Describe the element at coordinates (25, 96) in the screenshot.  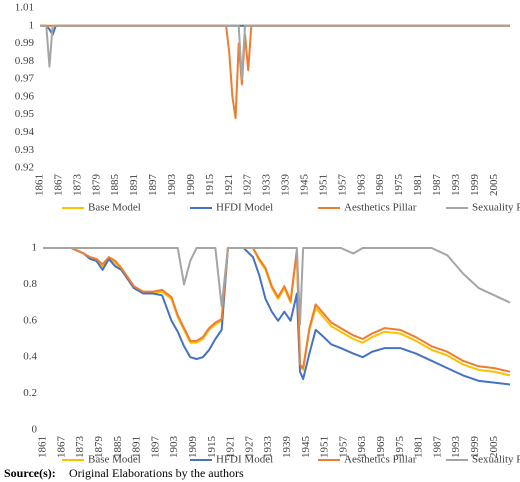
I see `y-tick-label: 0.96` at that location.